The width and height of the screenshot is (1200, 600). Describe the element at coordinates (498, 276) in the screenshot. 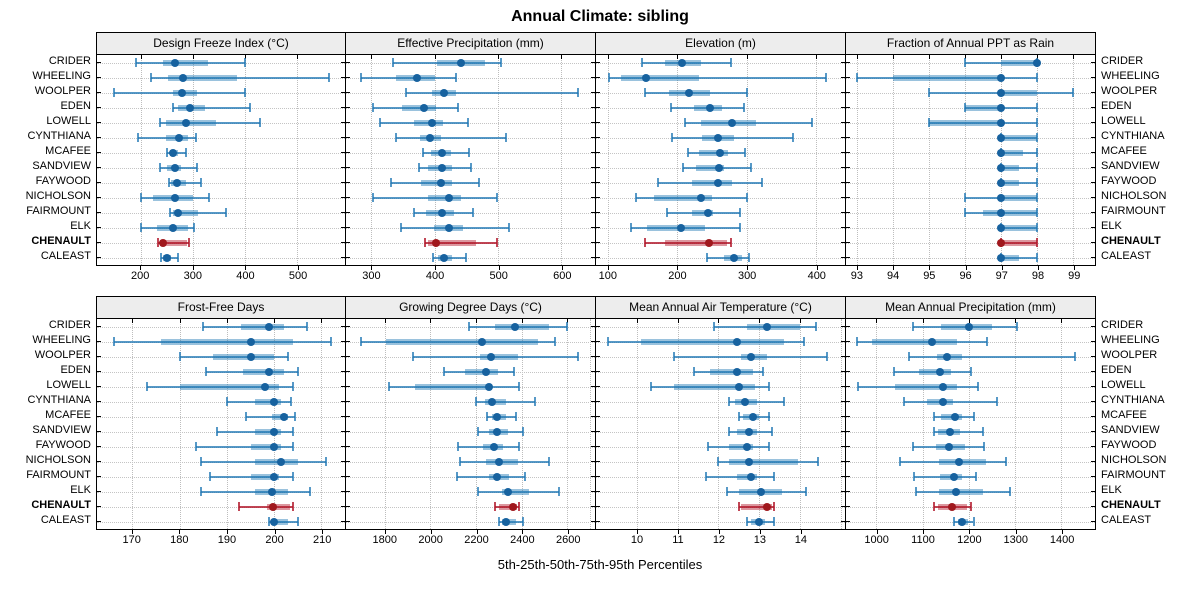

I see `x-tick-label: 500` at that location.